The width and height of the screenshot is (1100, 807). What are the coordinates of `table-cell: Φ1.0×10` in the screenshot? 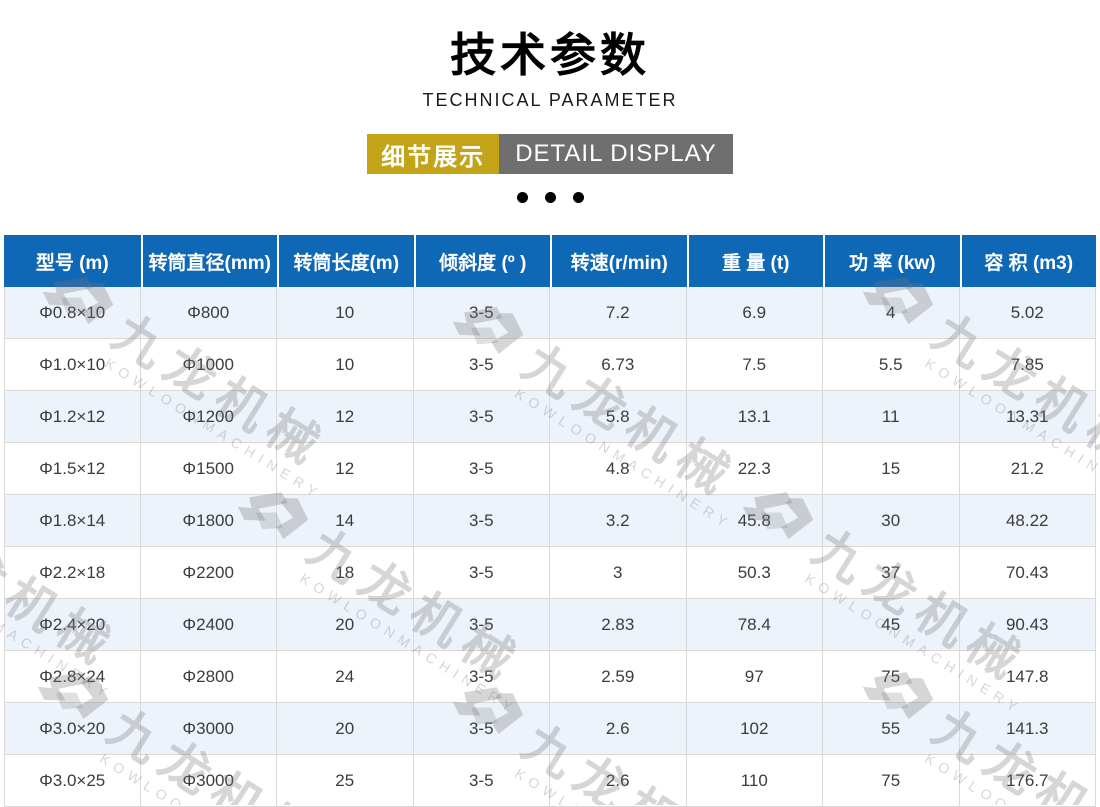 It's located at (72, 365).